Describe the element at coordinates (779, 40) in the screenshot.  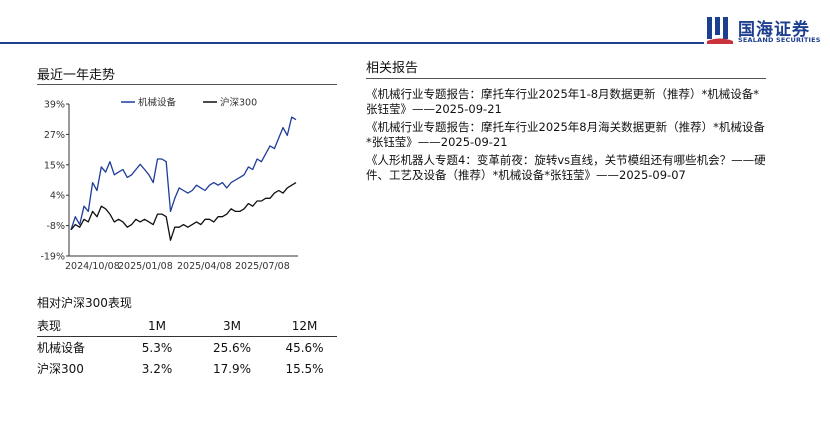
I see `logo-text-en: SEALAND SECURITIES` at that location.